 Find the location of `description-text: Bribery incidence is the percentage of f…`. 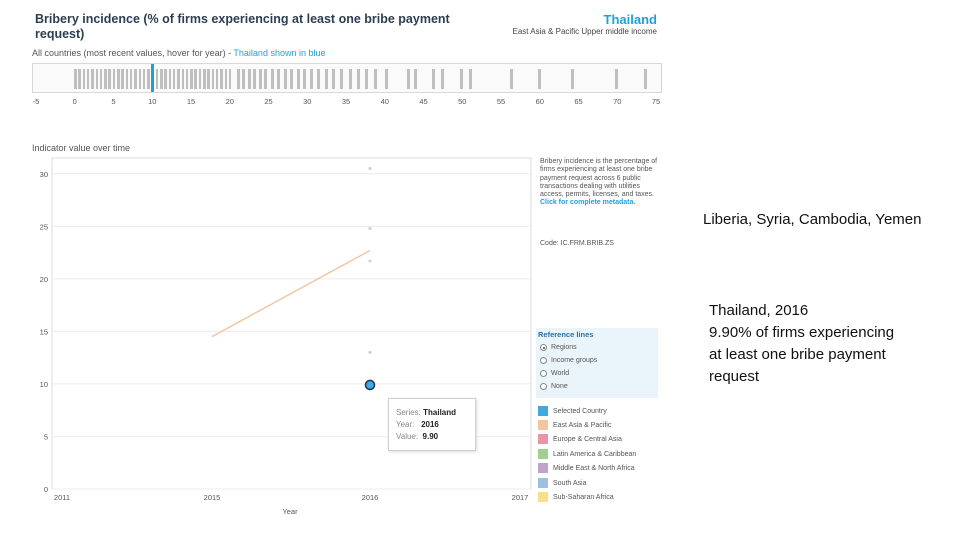

description-text: Bribery incidence is the percentage of f… is located at coordinates (599, 178).